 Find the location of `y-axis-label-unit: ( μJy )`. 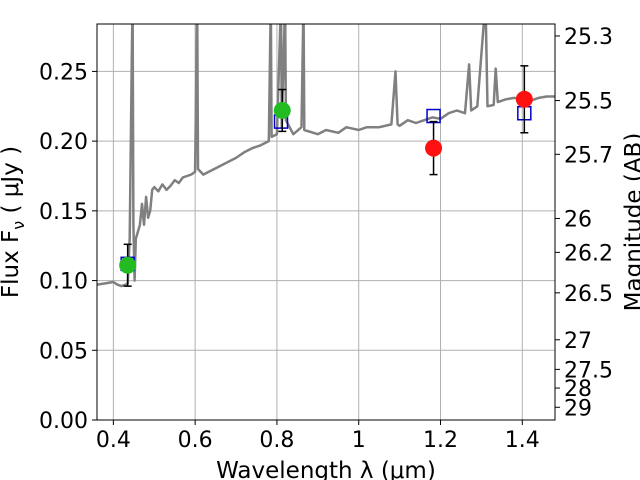

y-axis-label-unit: ( μJy ) is located at coordinates (12, 183).